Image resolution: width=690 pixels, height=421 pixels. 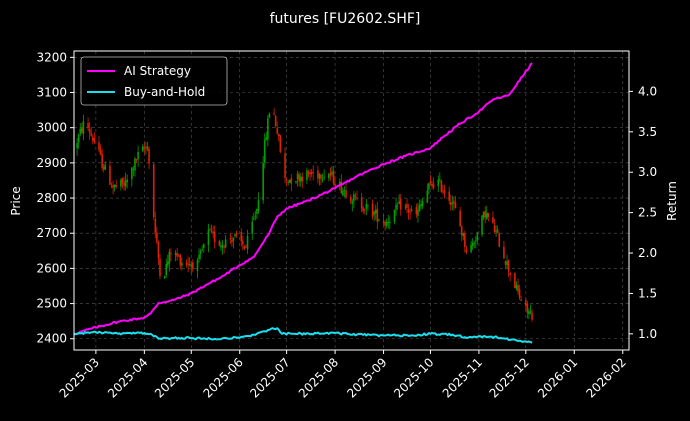 What do you see at coordinates (606, 377) in the screenshot?
I see `x-tick-label: 2026-02` at bounding box center [606, 377].